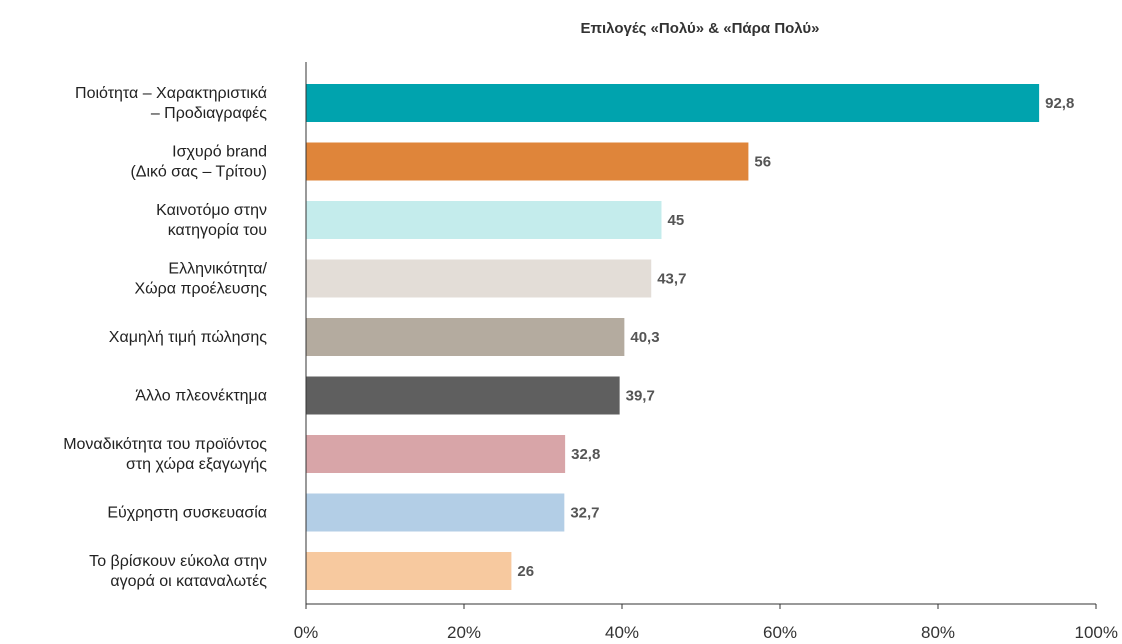 This screenshot has width=1122, height=644. Describe the element at coordinates (188, 337) in the screenshot. I see `category-label-5-line-1: Χαμηλή τιμή πώλησης` at that location.